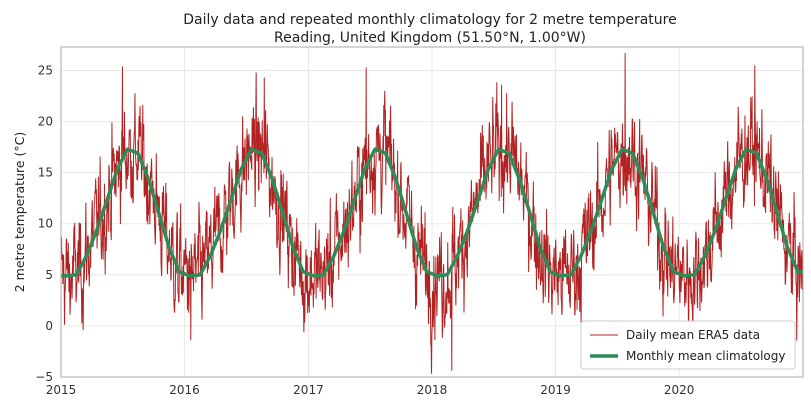 This screenshot has height=411, width=811. What do you see at coordinates (432, 390) in the screenshot?
I see `x-tick-label: 2018` at bounding box center [432, 390].